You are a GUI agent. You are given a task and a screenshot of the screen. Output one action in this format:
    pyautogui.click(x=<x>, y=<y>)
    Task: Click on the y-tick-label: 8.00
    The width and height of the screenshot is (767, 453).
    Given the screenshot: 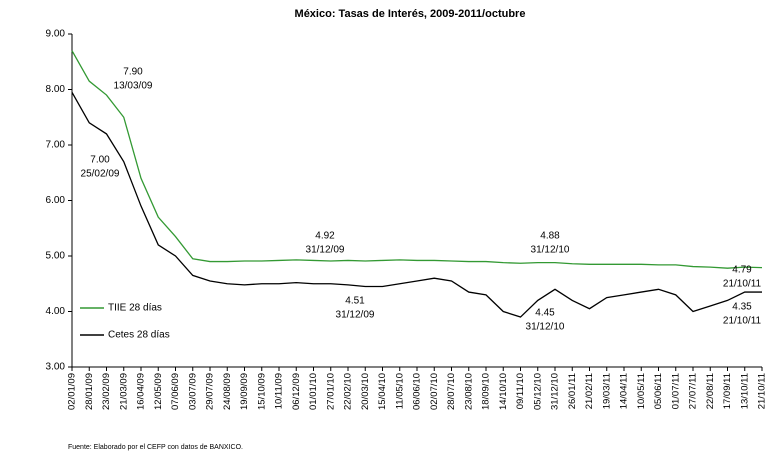 What is the action you would take?
    pyautogui.click(x=56, y=89)
    